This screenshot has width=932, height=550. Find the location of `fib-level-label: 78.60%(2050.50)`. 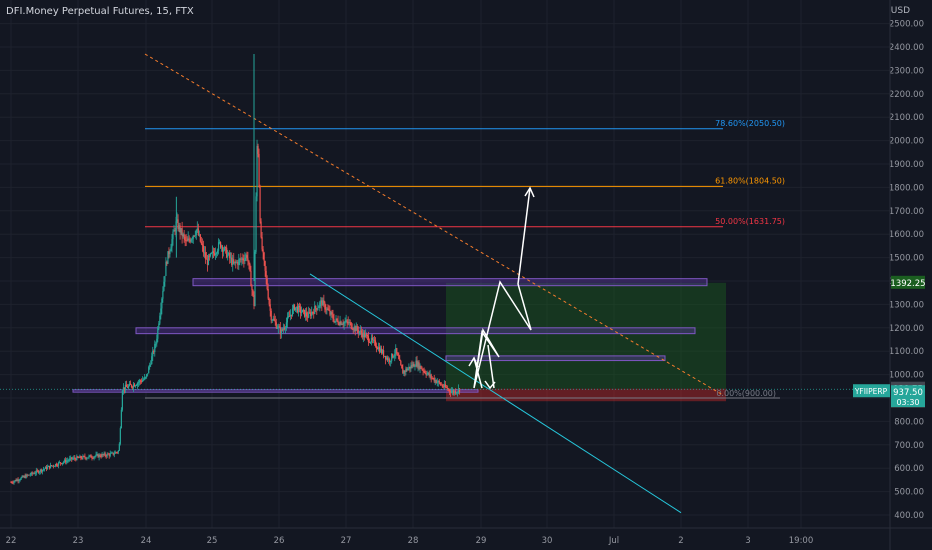

fib-level-label: 78.60%(2050.50) is located at coordinates (750, 123).